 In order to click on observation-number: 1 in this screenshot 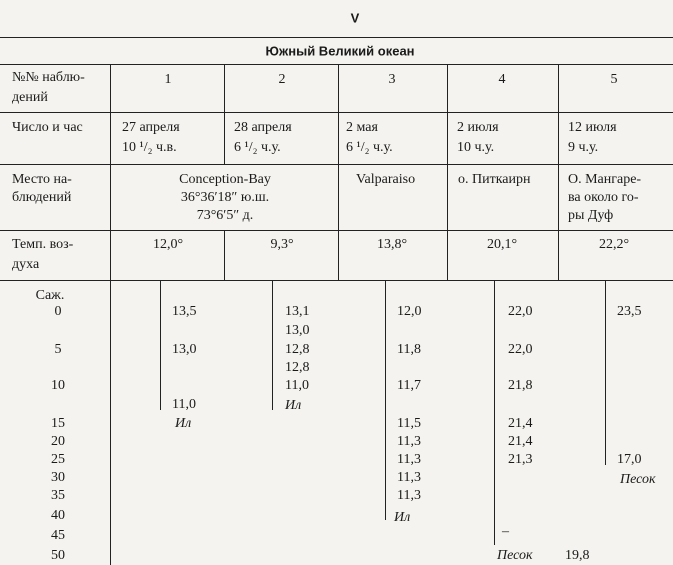, I will do `click(168, 79)`.